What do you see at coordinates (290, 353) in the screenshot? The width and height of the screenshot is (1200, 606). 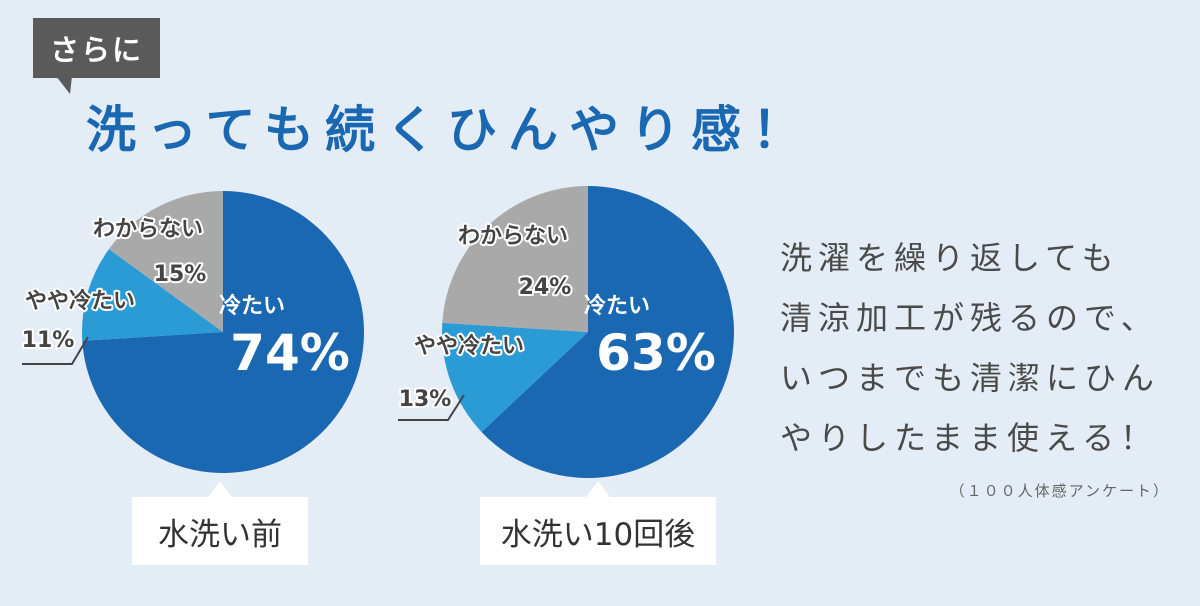 I see `slice-value-cold: 74%` at bounding box center [290, 353].